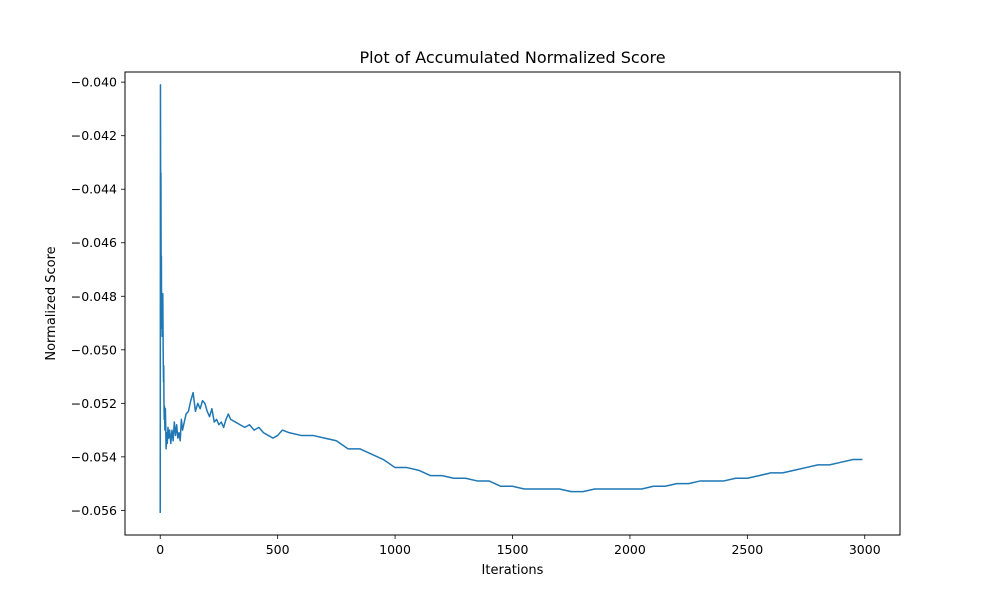 Image resolution: width=1000 pixels, height=600 pixels. What do you see at coordinates (51, 303) in the screenshot?
I see `y-axis-label: Normalized Score` at bounding box center [51, 303].